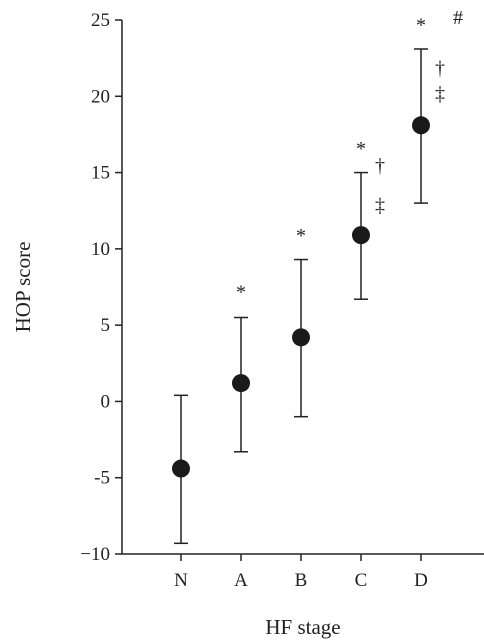 This screenshot has height=643, width=484. I want to click on x-tick-label: D, so click(421, 580).